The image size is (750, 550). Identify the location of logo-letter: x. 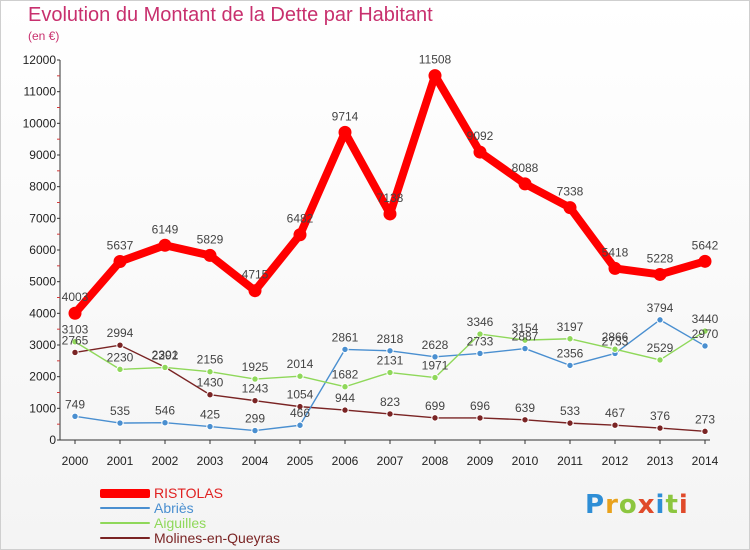
(646, 505).